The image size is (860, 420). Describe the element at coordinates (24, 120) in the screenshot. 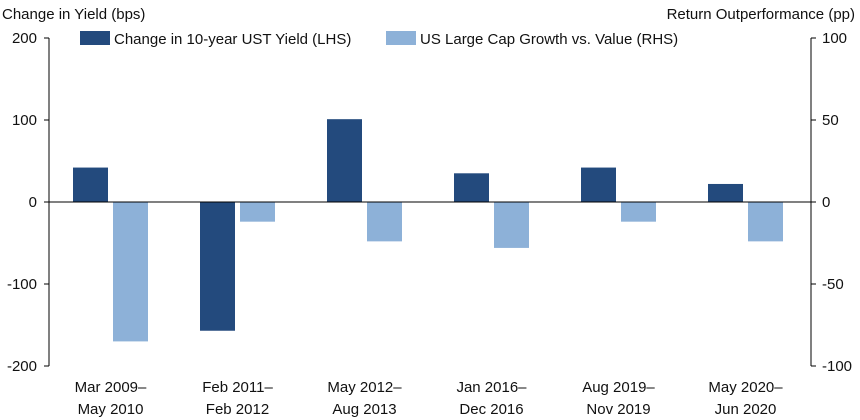

I see `left-tick-label: 100` at that location.